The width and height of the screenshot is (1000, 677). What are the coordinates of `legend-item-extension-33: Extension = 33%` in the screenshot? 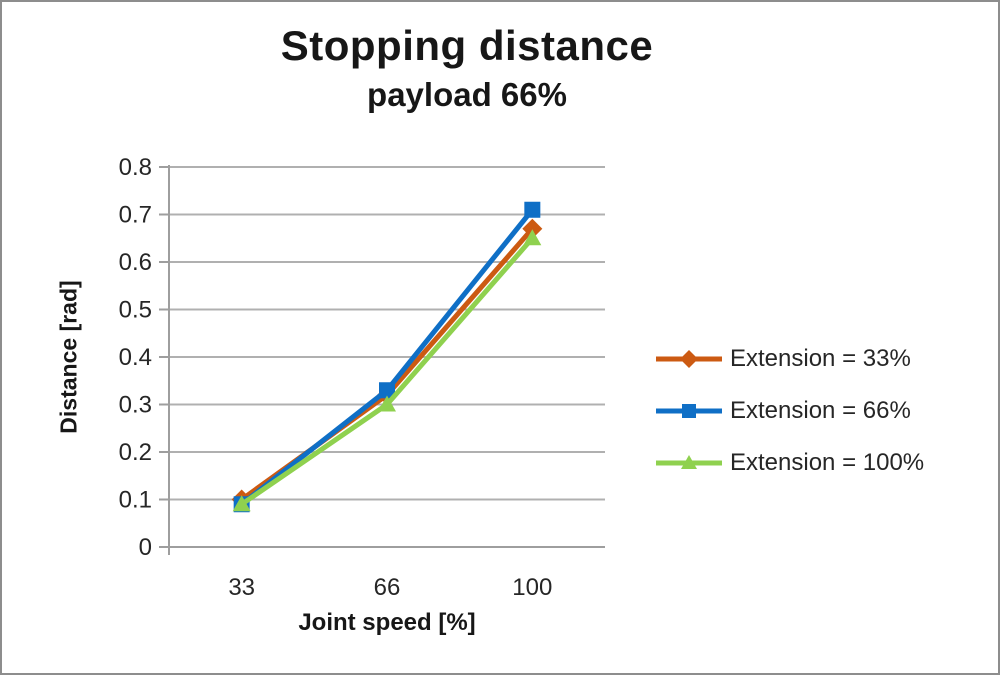 It's located at (789, 359).